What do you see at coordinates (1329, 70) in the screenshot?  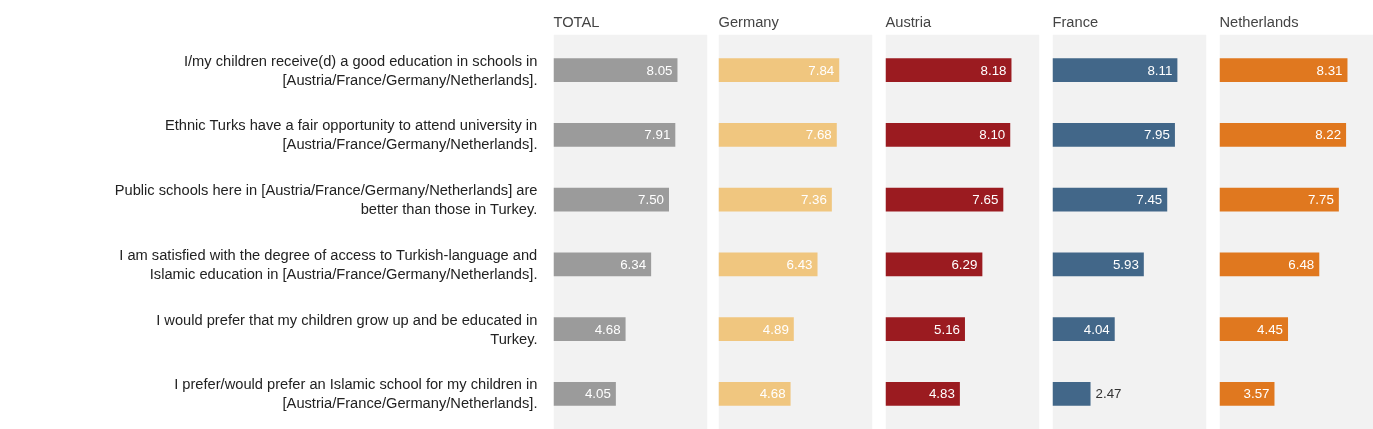 I see `data-label: 8.31` at bounding box center [1329, 70].